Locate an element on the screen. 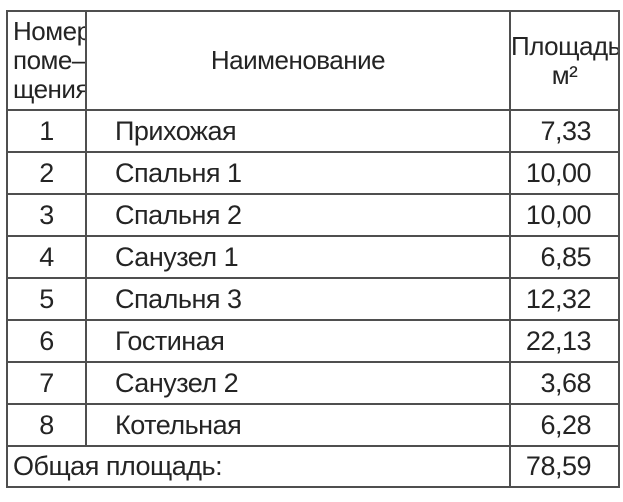  room-area-cell: 6,28 is located at coordinates (564, 425).